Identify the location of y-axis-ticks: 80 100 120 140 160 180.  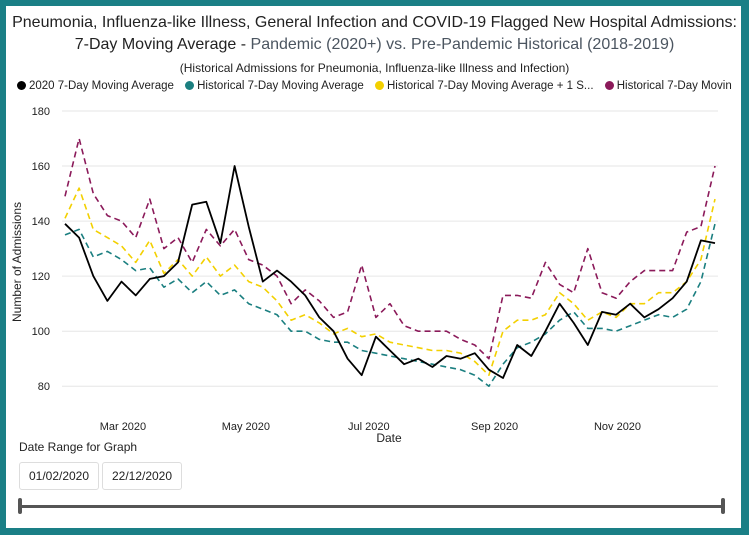
(41, 249).